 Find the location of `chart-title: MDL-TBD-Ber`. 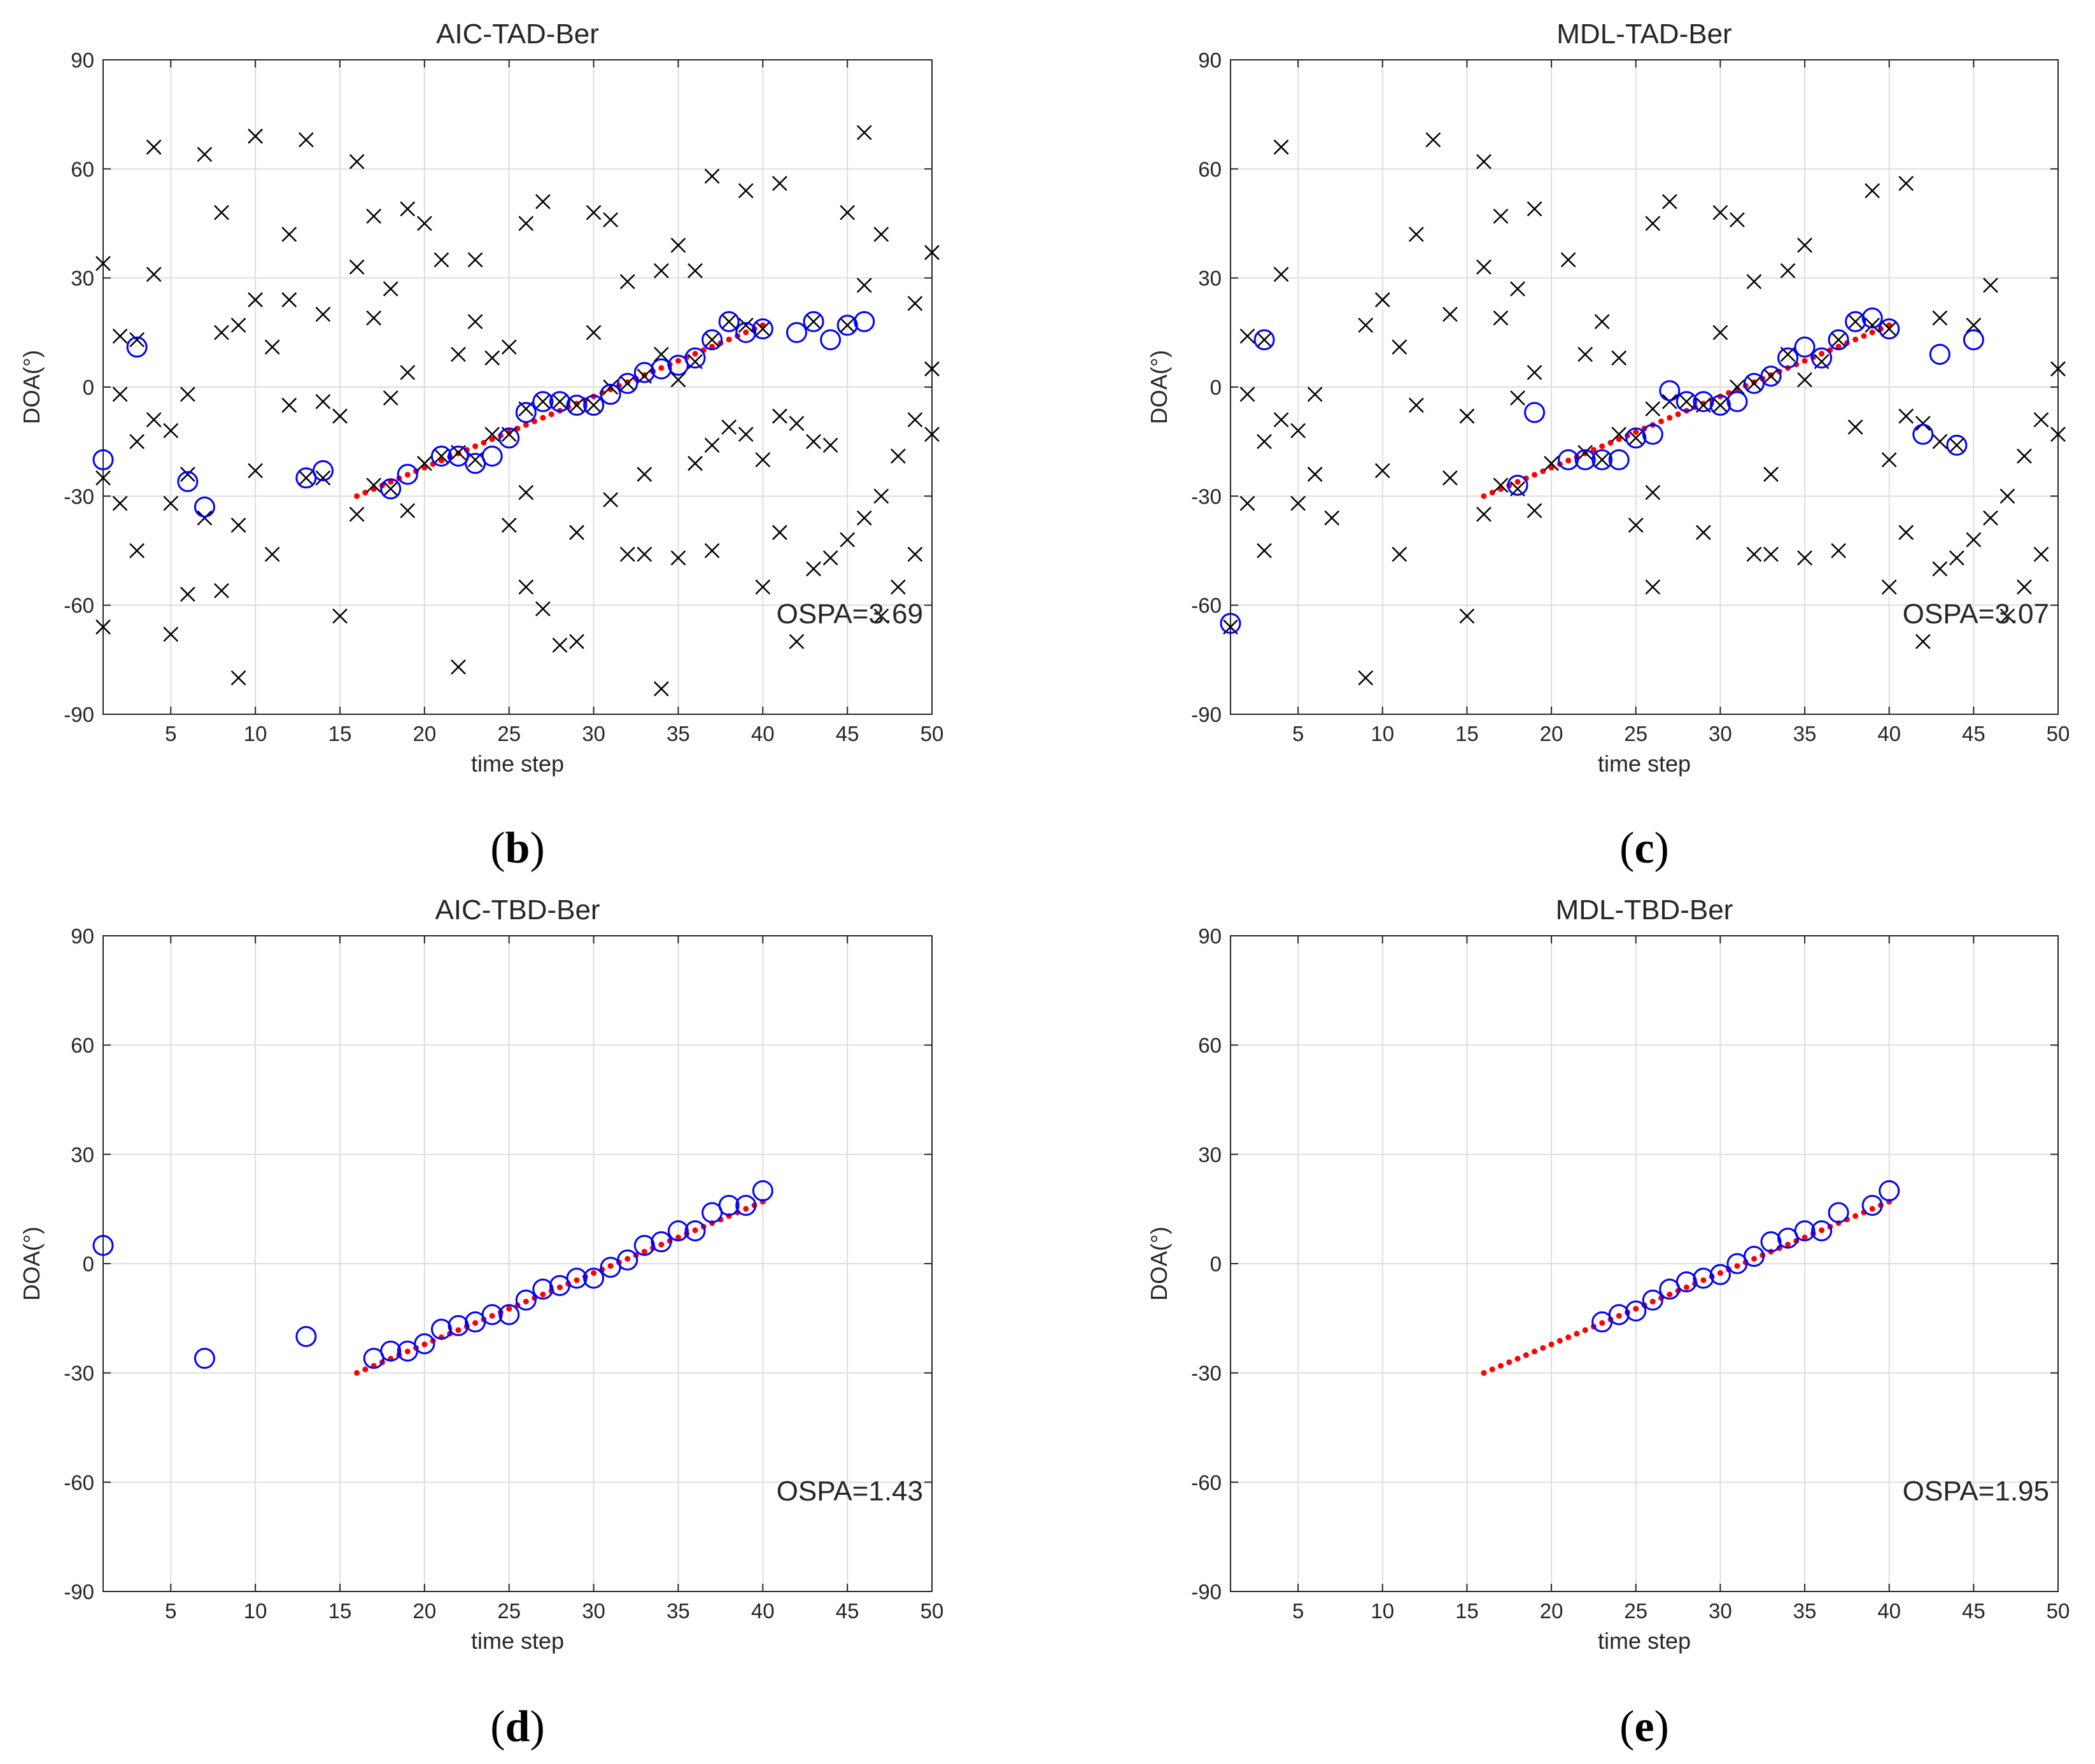

chart-title: MDL-TBD-Ber is located at coordinates (1644, 910).